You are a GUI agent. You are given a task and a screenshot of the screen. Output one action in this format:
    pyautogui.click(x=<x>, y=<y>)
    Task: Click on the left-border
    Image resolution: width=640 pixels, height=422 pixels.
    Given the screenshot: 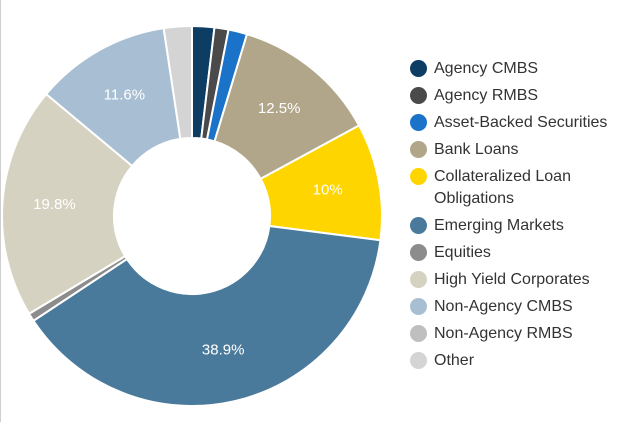 What is the action you would take?
    pyautogui.click(x=0, y=211)
    